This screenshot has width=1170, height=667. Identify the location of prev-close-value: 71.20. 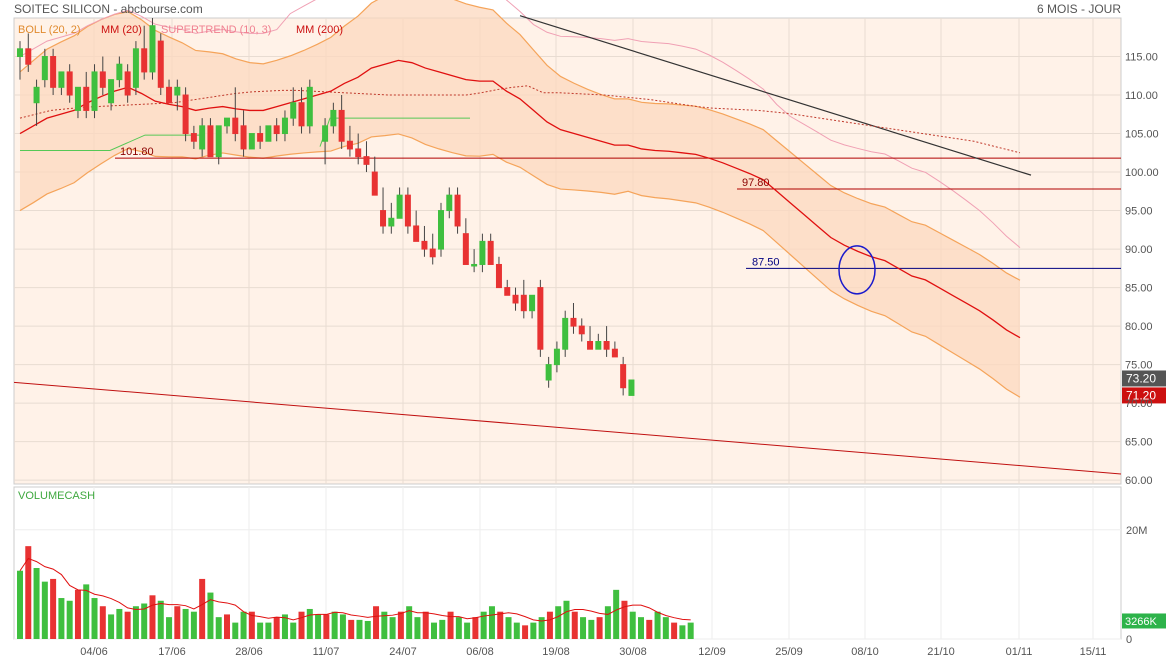
(1141, 395).